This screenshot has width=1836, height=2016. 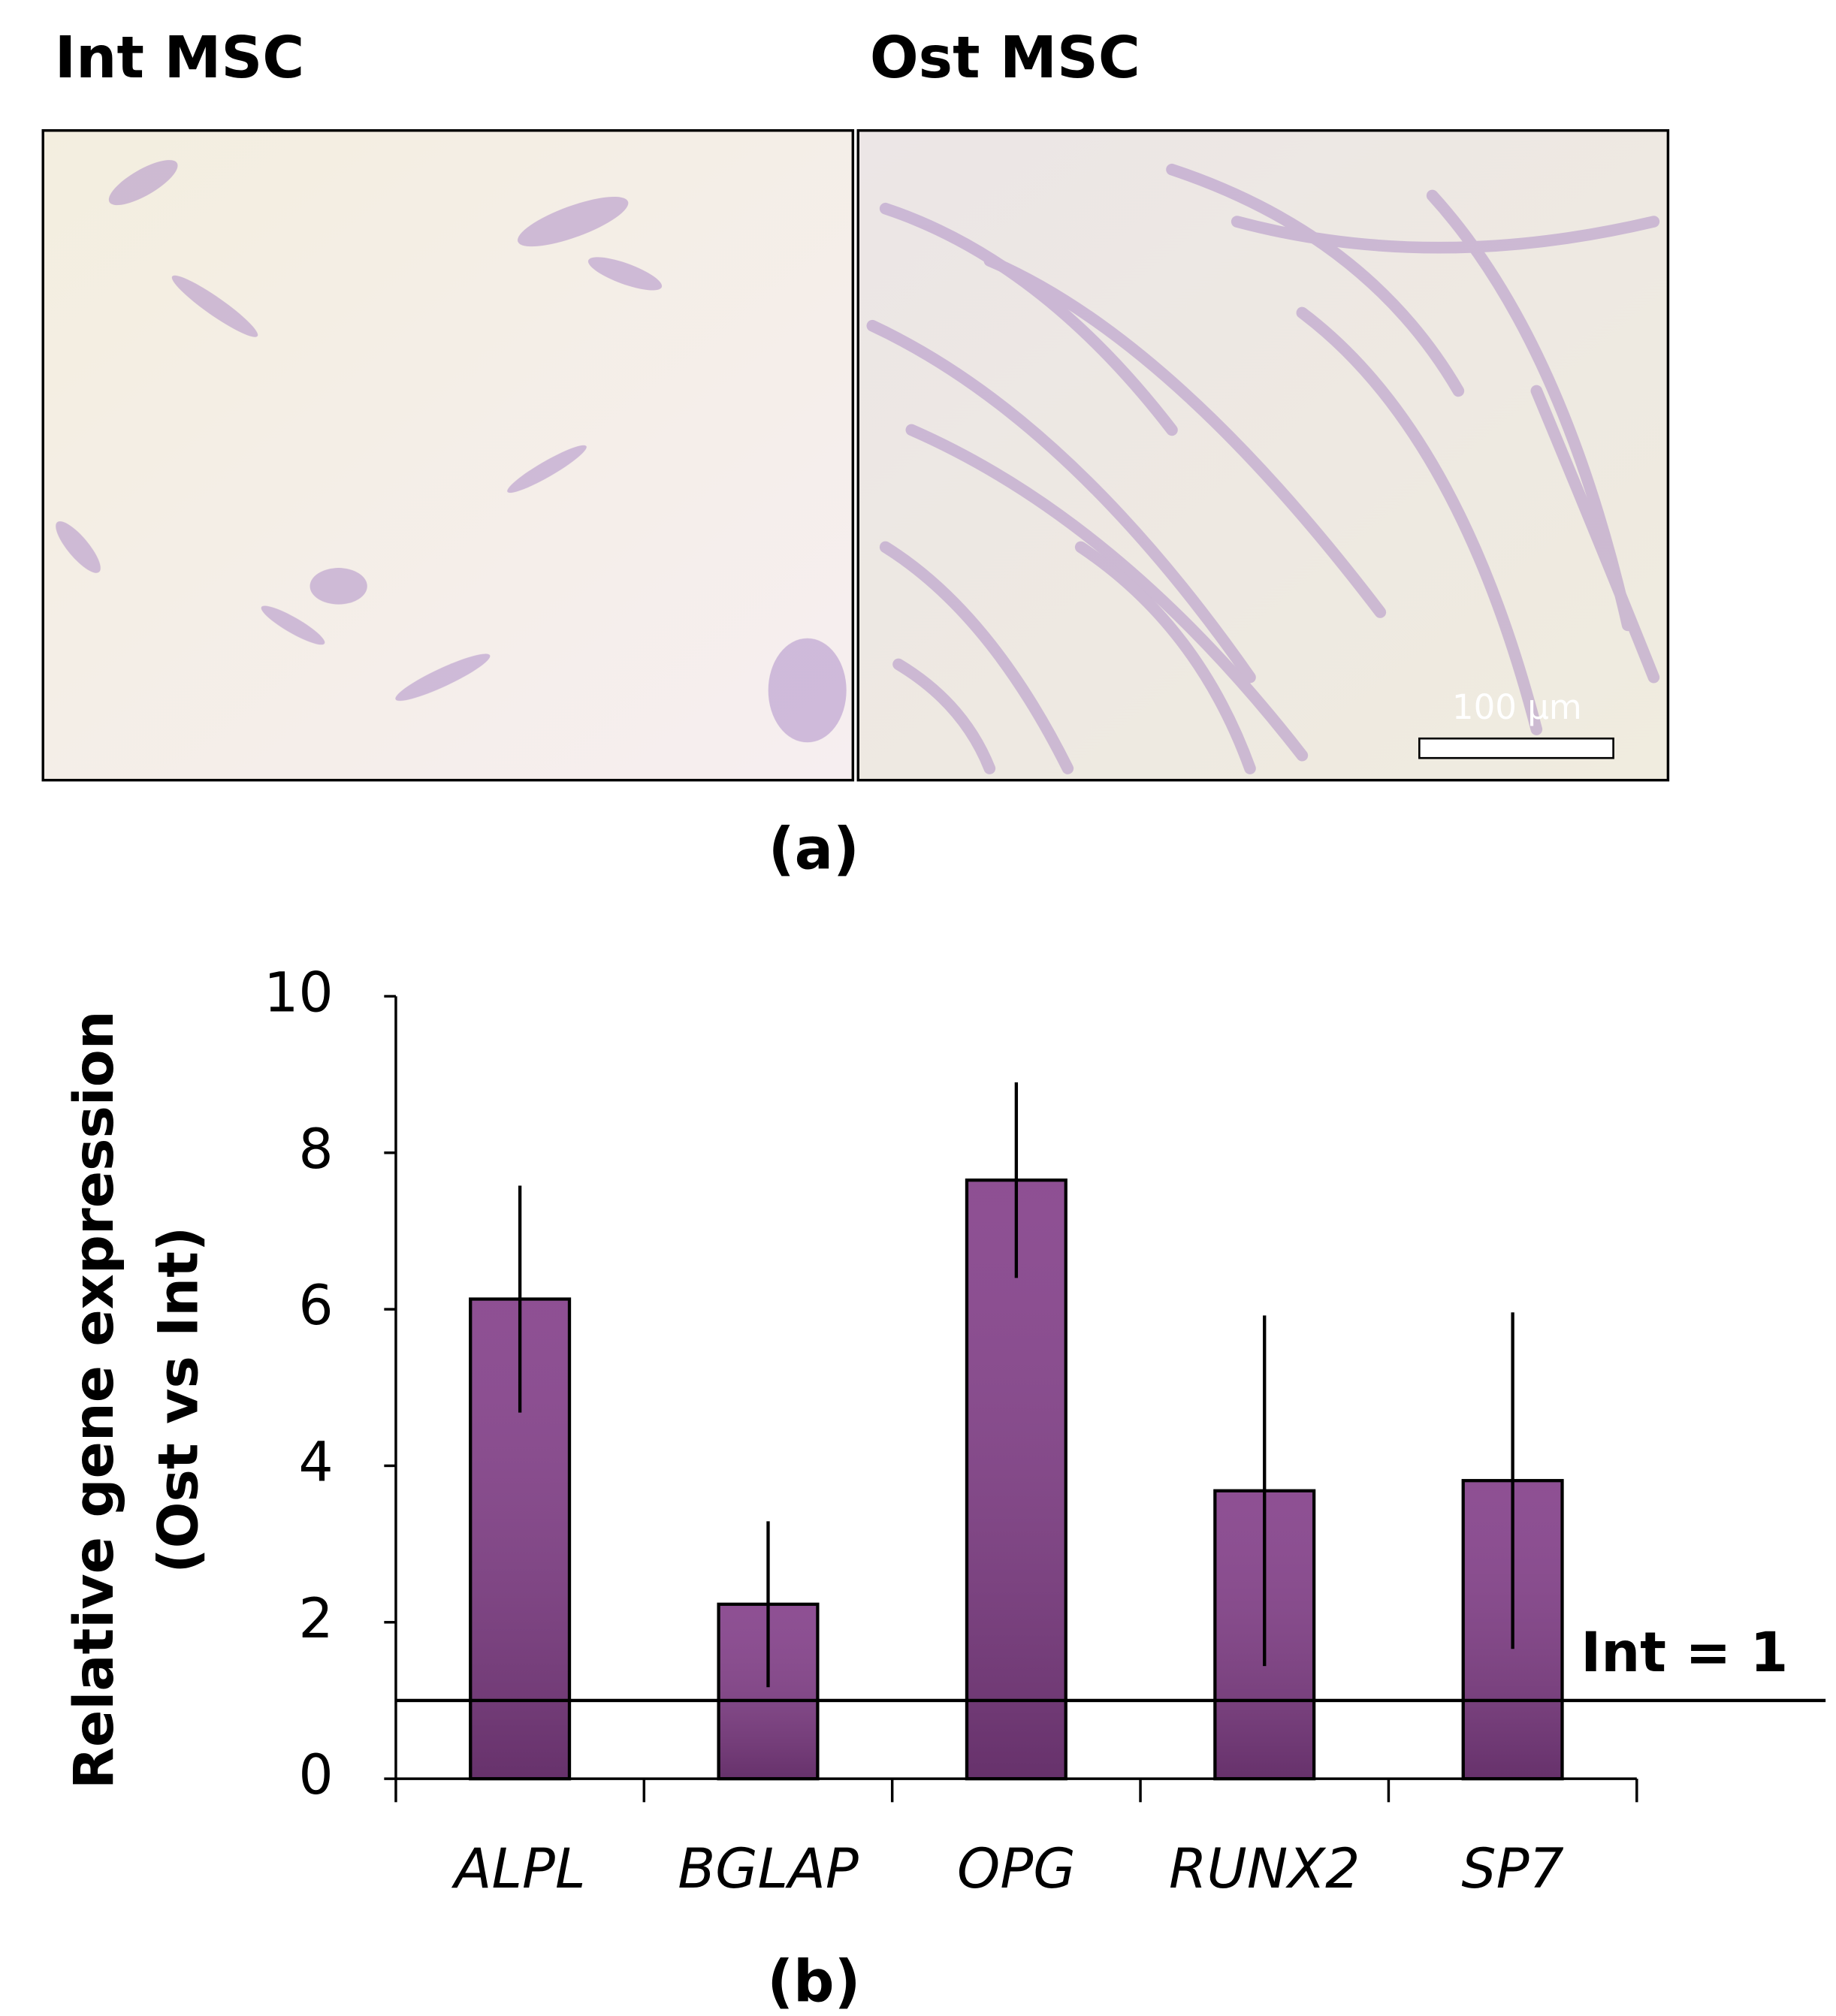 What do you see at coordinates (1005, 57) in the screenshot?
I see `panel-title: Ost MSC` at bounding box center [1005, 57].